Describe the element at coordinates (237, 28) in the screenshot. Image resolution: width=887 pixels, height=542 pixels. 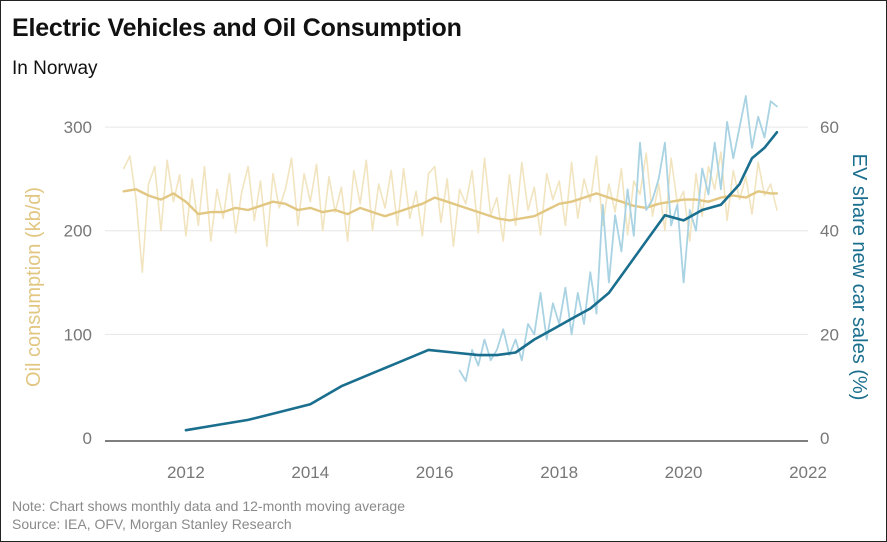
I see `chart-title: Electric Vehicles and Oil Consumption` at that location.